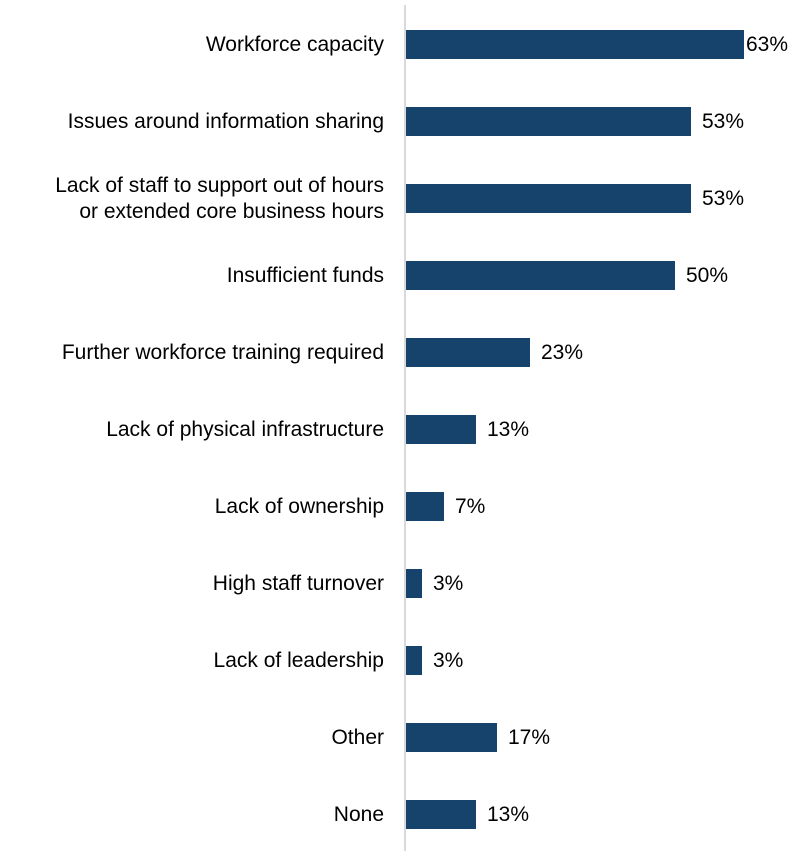  Describe the element at coordinates (357, 737) in the screenshot. I see `category-label: Other` at that location.